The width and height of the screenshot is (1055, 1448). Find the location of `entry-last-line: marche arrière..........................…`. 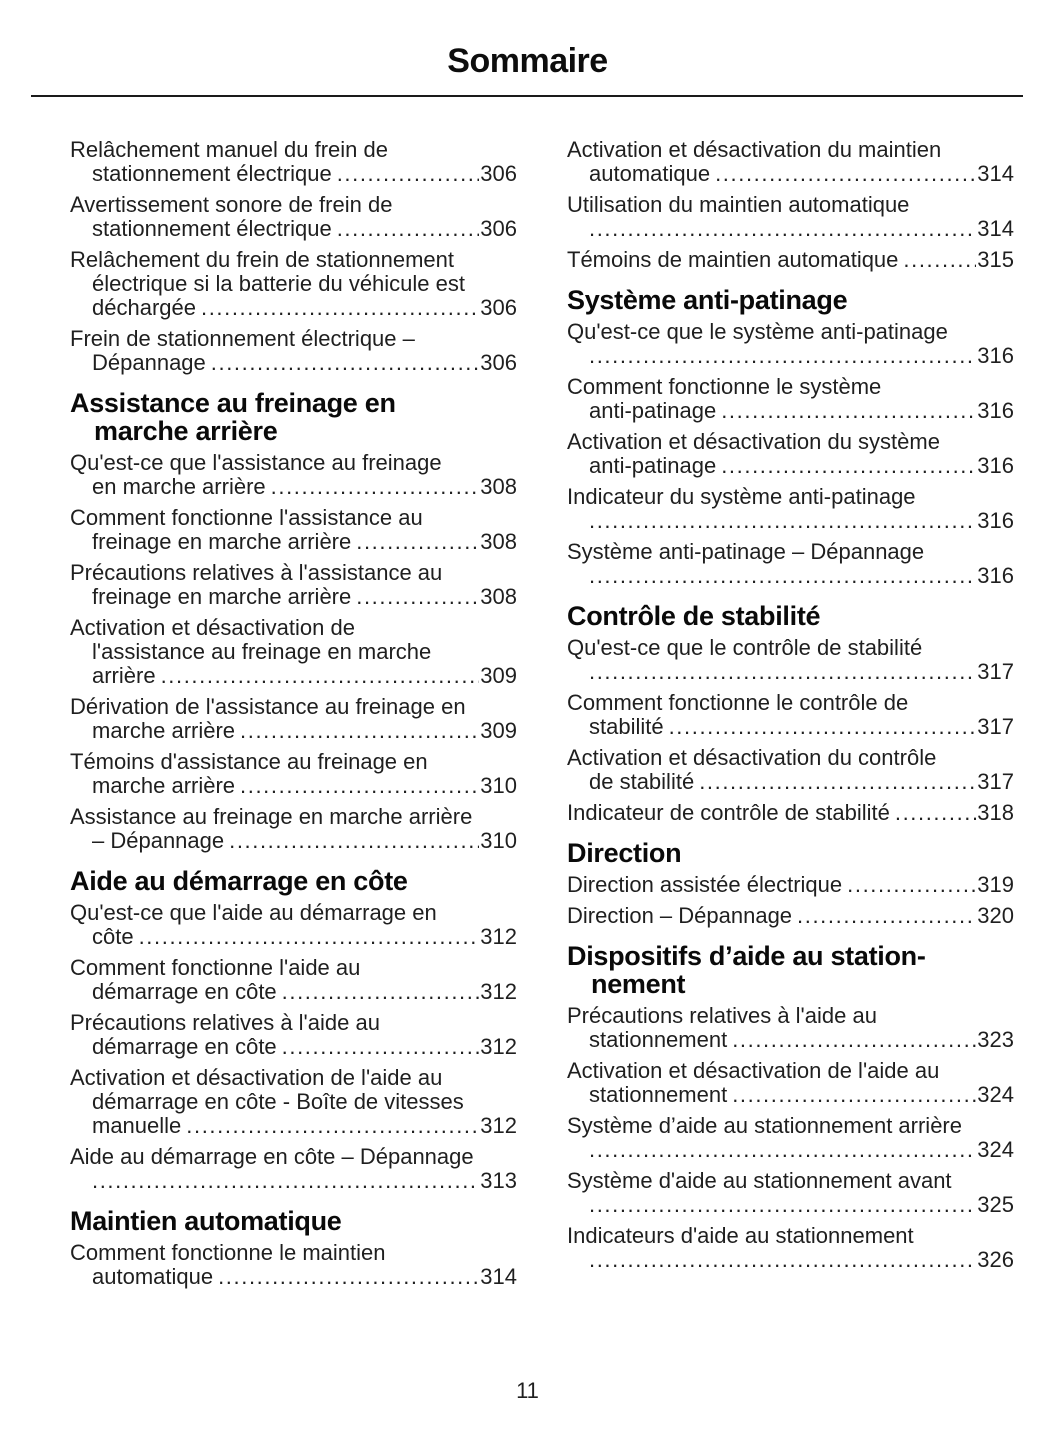

entry-last-line: marche arrière..........................… is located at coordinates (293, 786).